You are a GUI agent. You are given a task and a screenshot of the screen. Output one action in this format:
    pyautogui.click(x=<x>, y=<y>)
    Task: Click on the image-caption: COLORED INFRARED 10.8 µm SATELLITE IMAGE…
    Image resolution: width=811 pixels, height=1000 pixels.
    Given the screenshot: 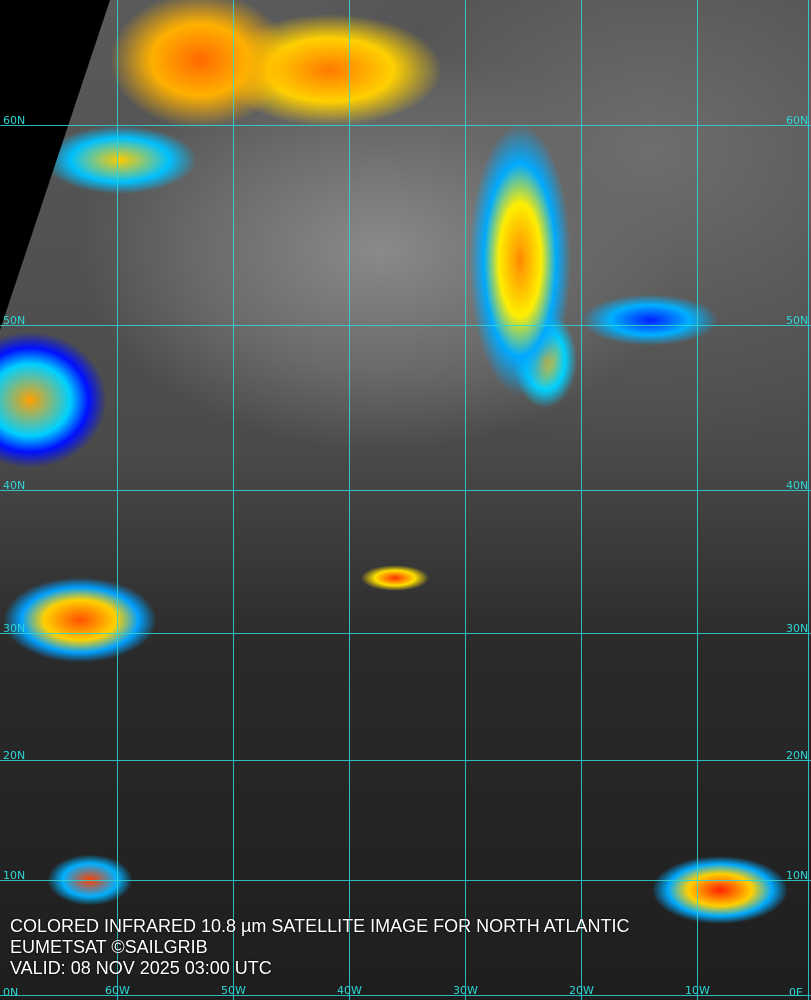 What is the action you would take?
    pyautogui.click(x=319, y=947)
    